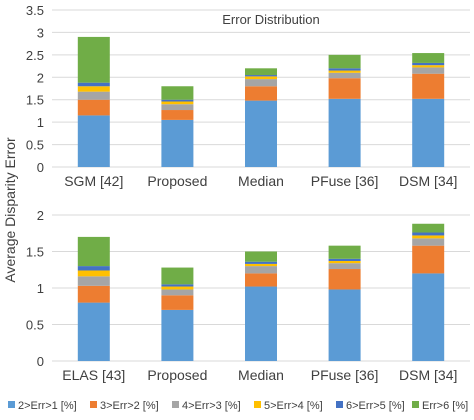  Describe the element at coordinates (129, 406) in the screenshot. I see `legend-entry: 3>Err>2 [%]` at that location.